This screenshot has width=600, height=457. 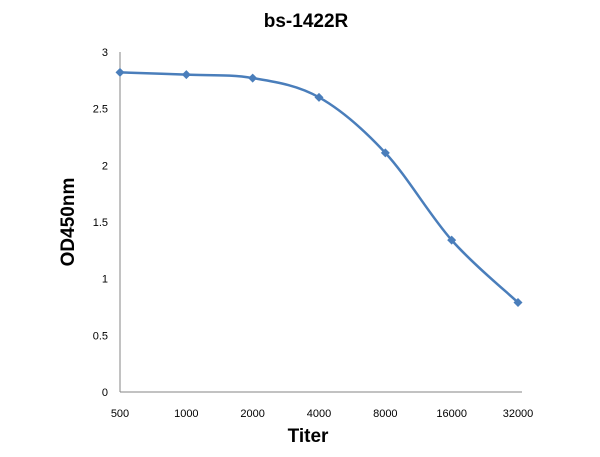 I want to click on x-tick-label: 500, so click(x=120, y=414).